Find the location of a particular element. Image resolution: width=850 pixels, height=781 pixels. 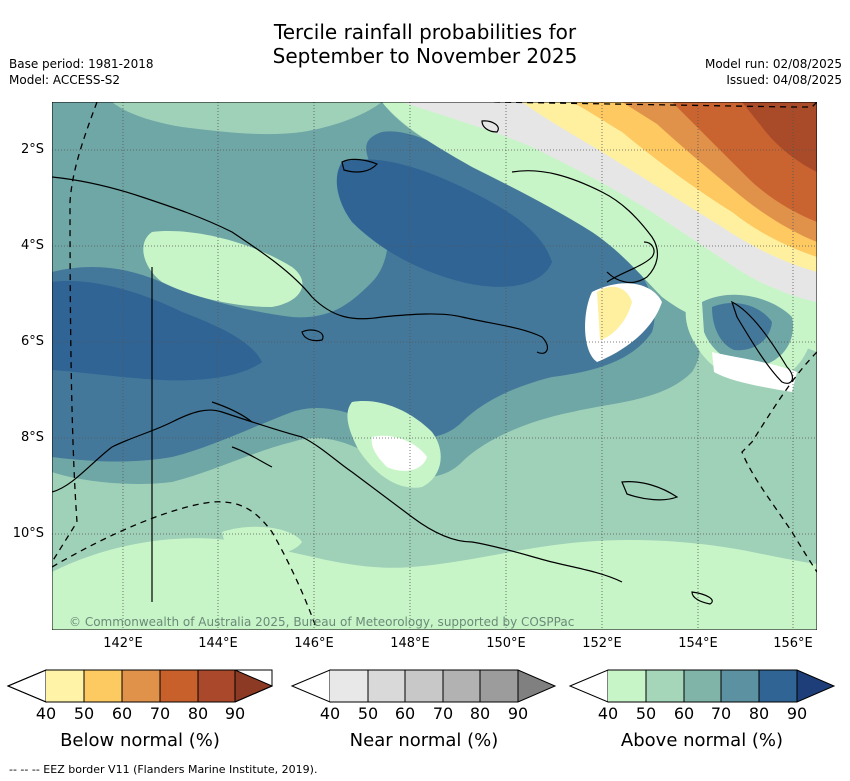

colorbar-below-normal is located at coordinates (140, 686).